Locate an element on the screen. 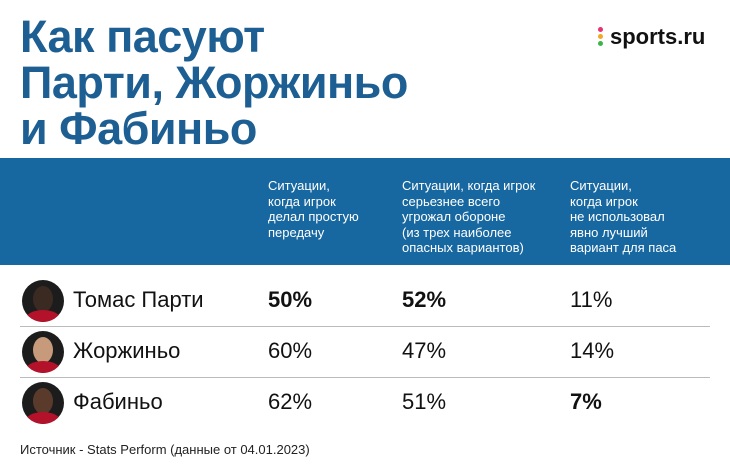 The image size is (730, 472). table-row: Томас Парти 50% 52% 11% is located at coordinates (365, 301).